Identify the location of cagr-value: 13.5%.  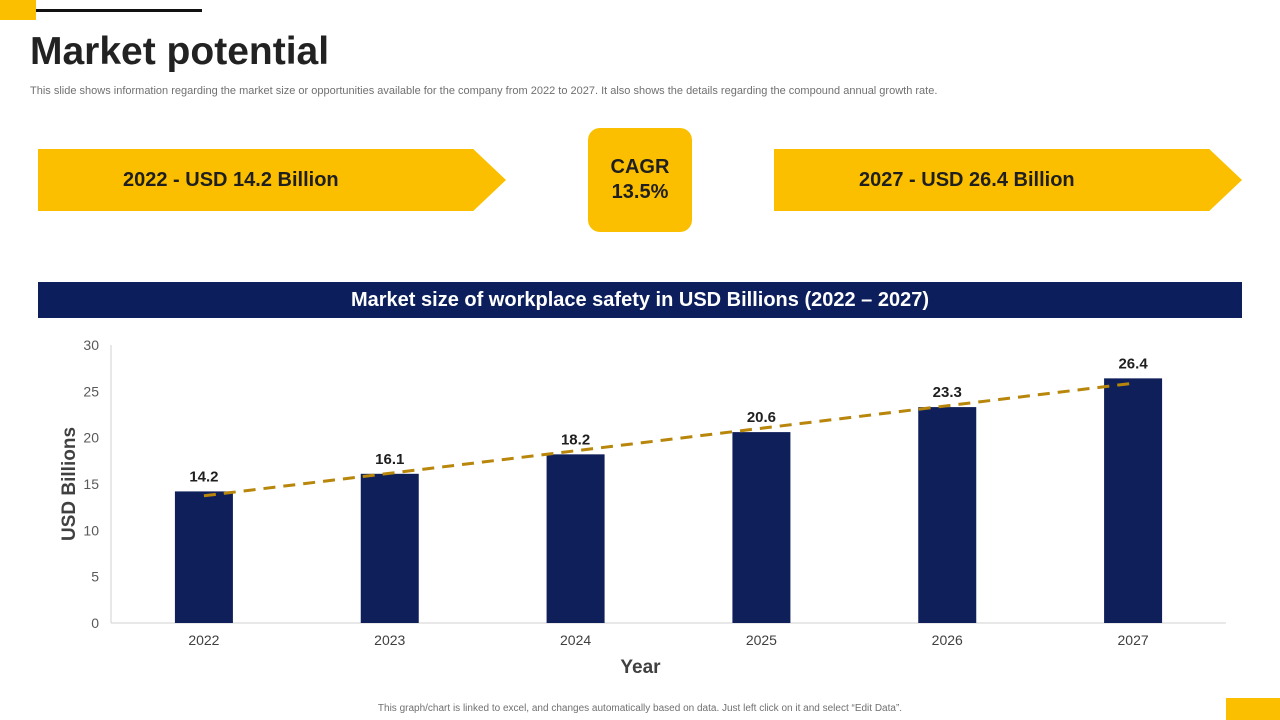
(640, 192).